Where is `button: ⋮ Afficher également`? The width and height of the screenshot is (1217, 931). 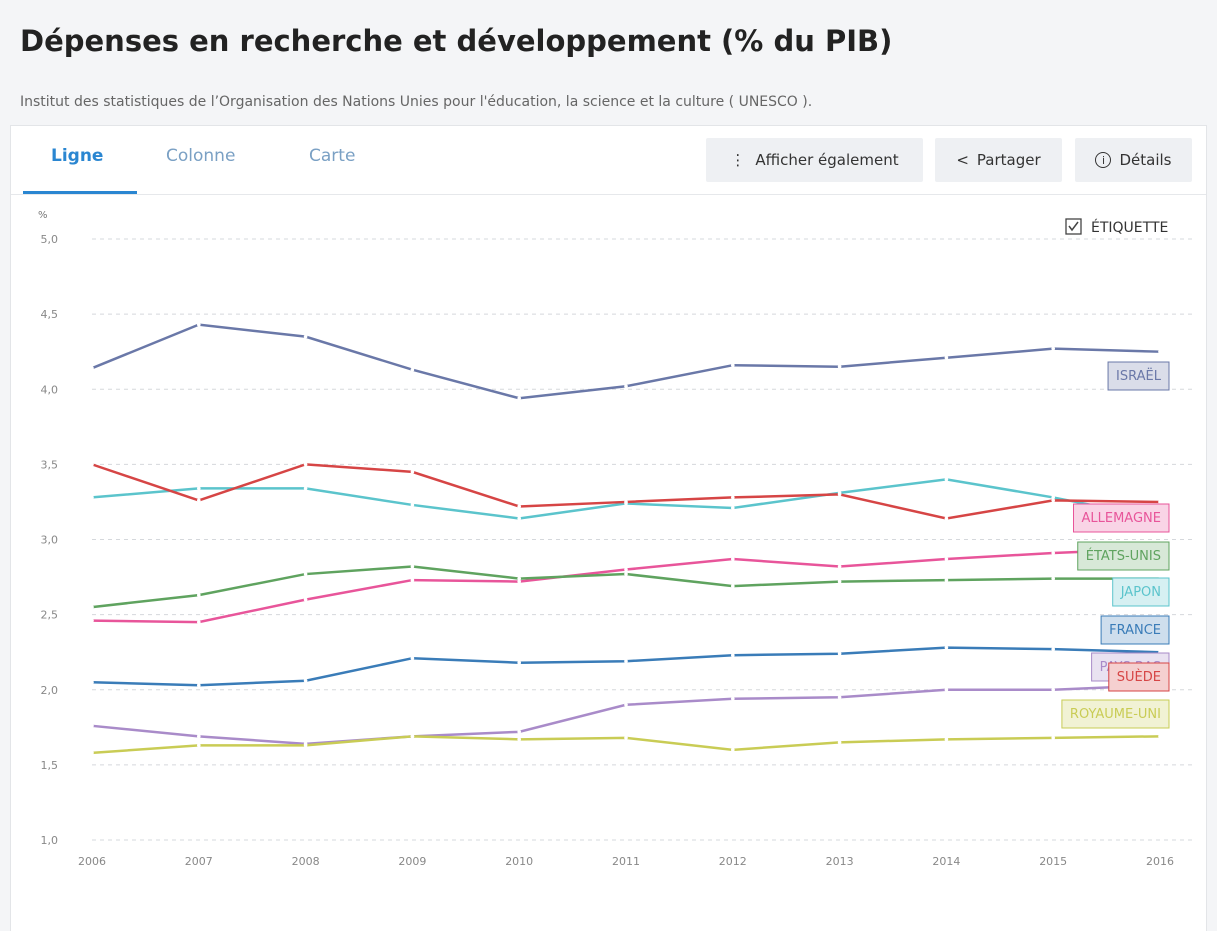
button: ⋮ Afficher également is located at coordinates (814, 160).